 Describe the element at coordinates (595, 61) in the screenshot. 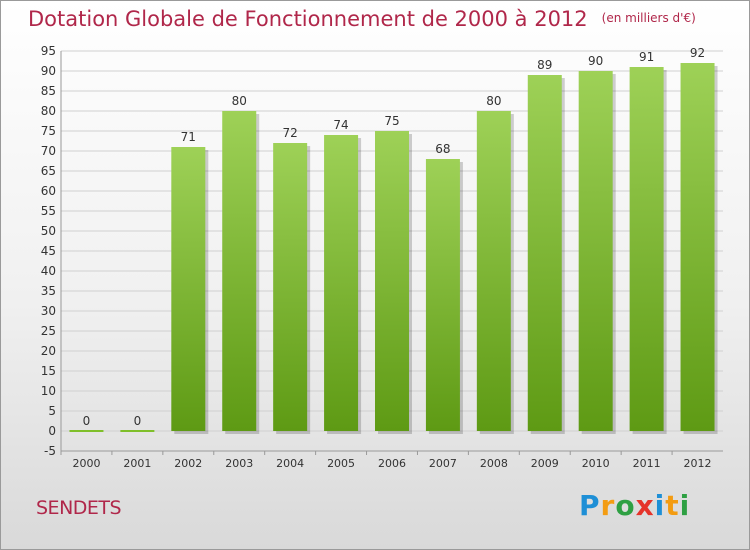

I see `data-label: 90` at that location.